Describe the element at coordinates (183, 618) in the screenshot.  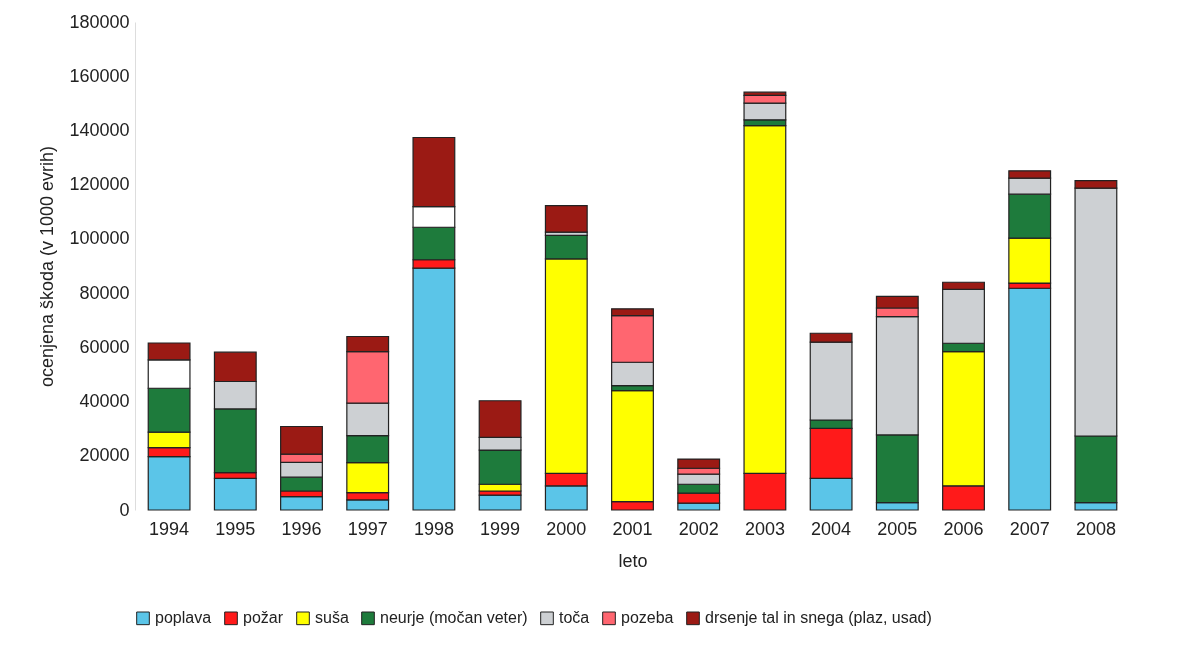
I see `legend-label: poplava` at that location.